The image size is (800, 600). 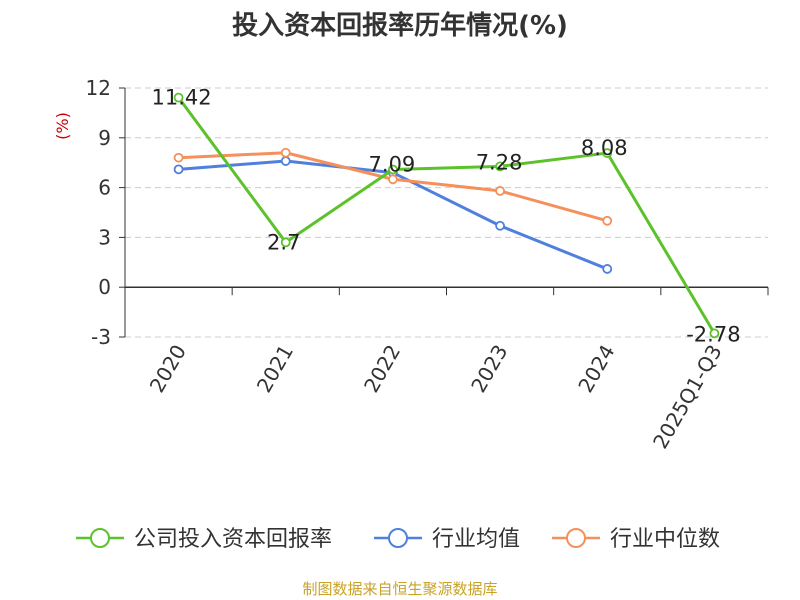 I want to click on x-tick-label: 2020, so click(x=168, y=369).